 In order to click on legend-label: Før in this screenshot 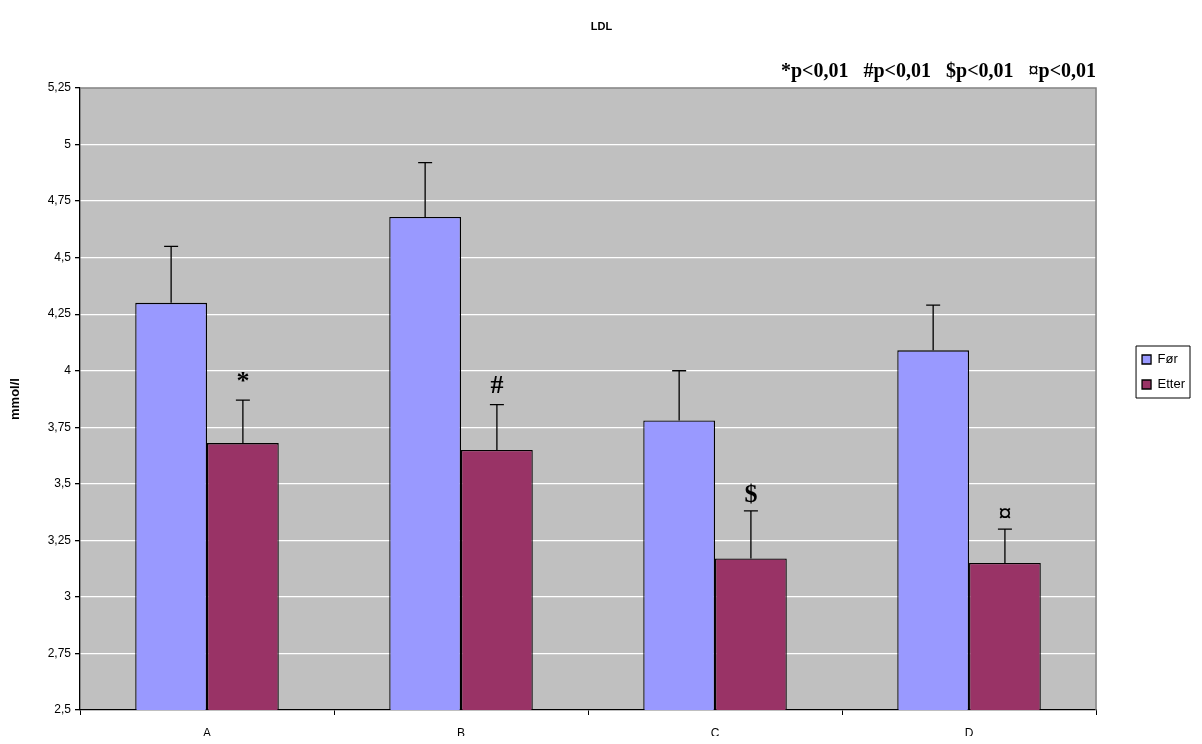, I will do `click(1168, 359)`.